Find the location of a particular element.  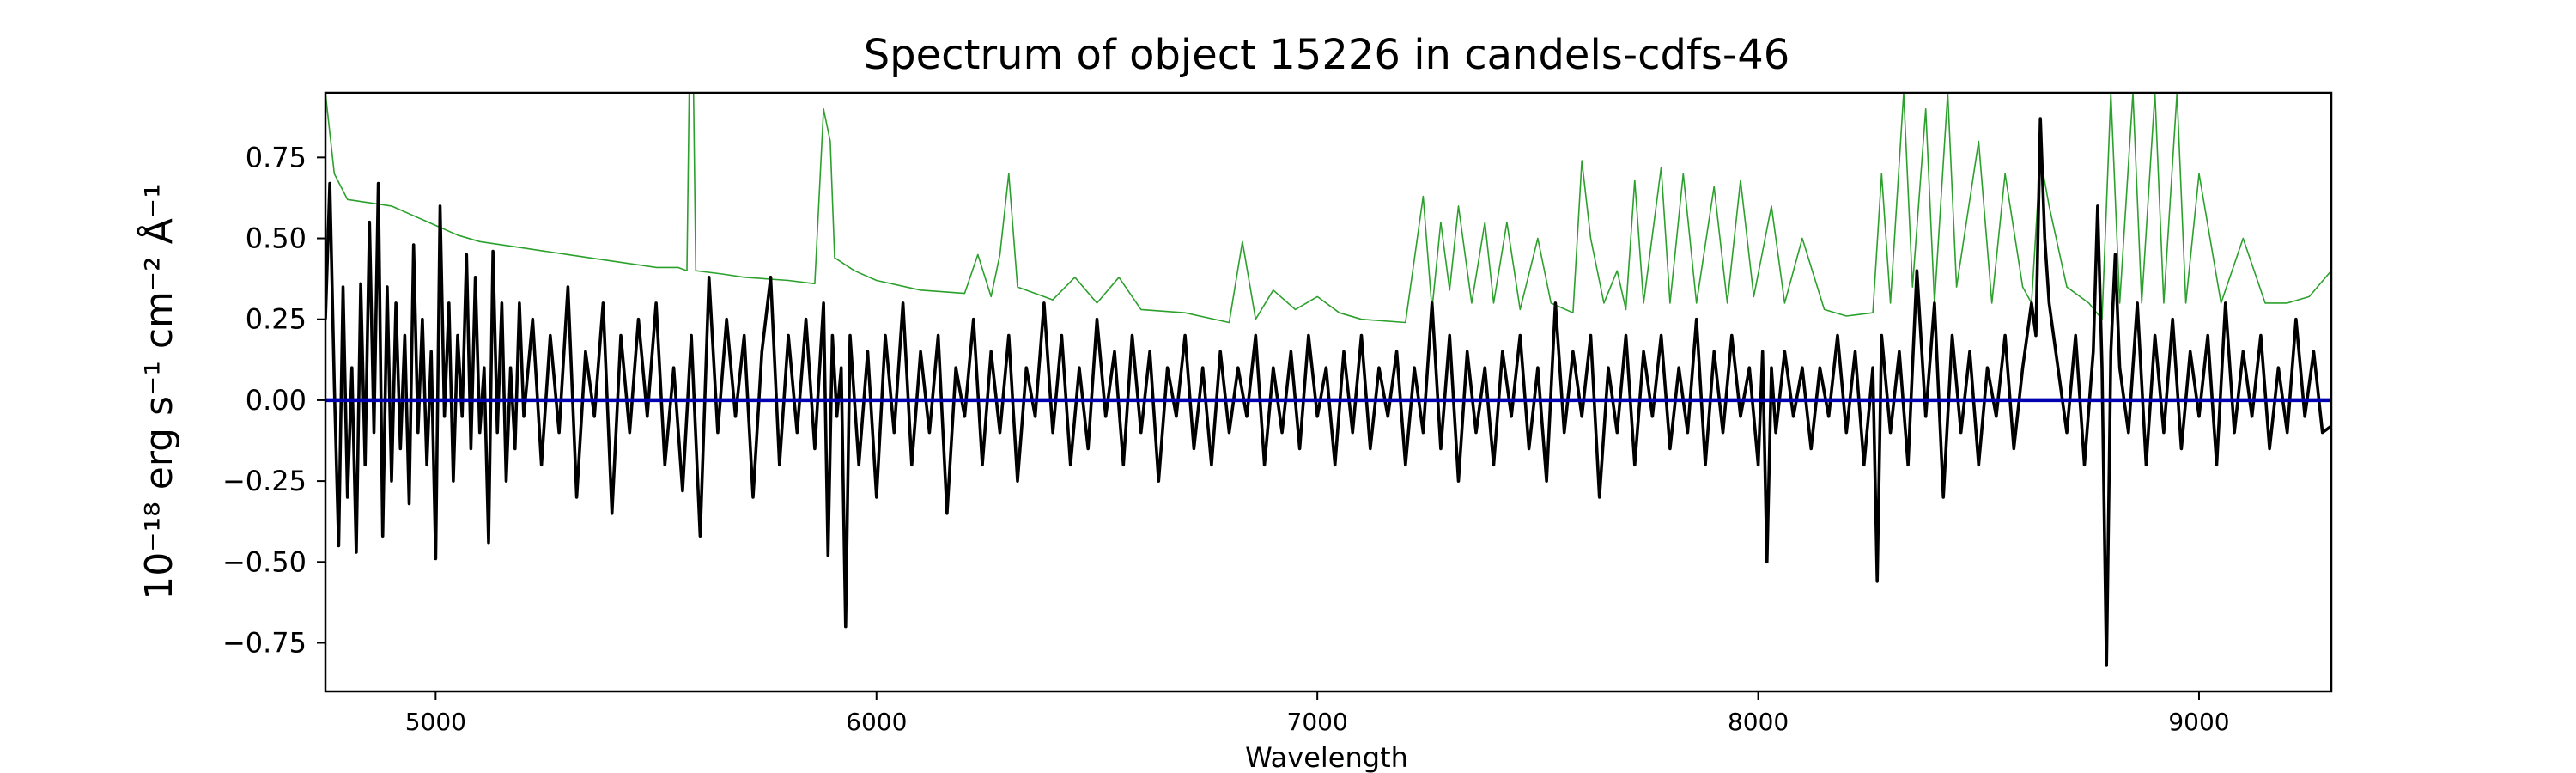

y-tick-label: 0.25 is located at coordinates (276, 319).